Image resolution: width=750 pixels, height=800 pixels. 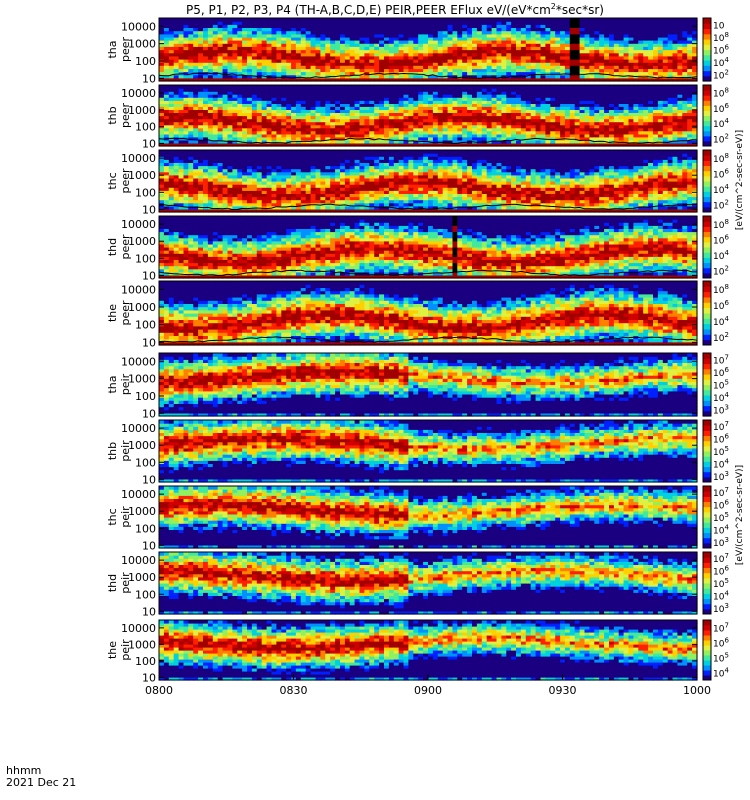 What do you see at coordinates (721, 50) in the screenshot?
I see `colorbar-tick-label: 106` at bounding box center [721, 50].